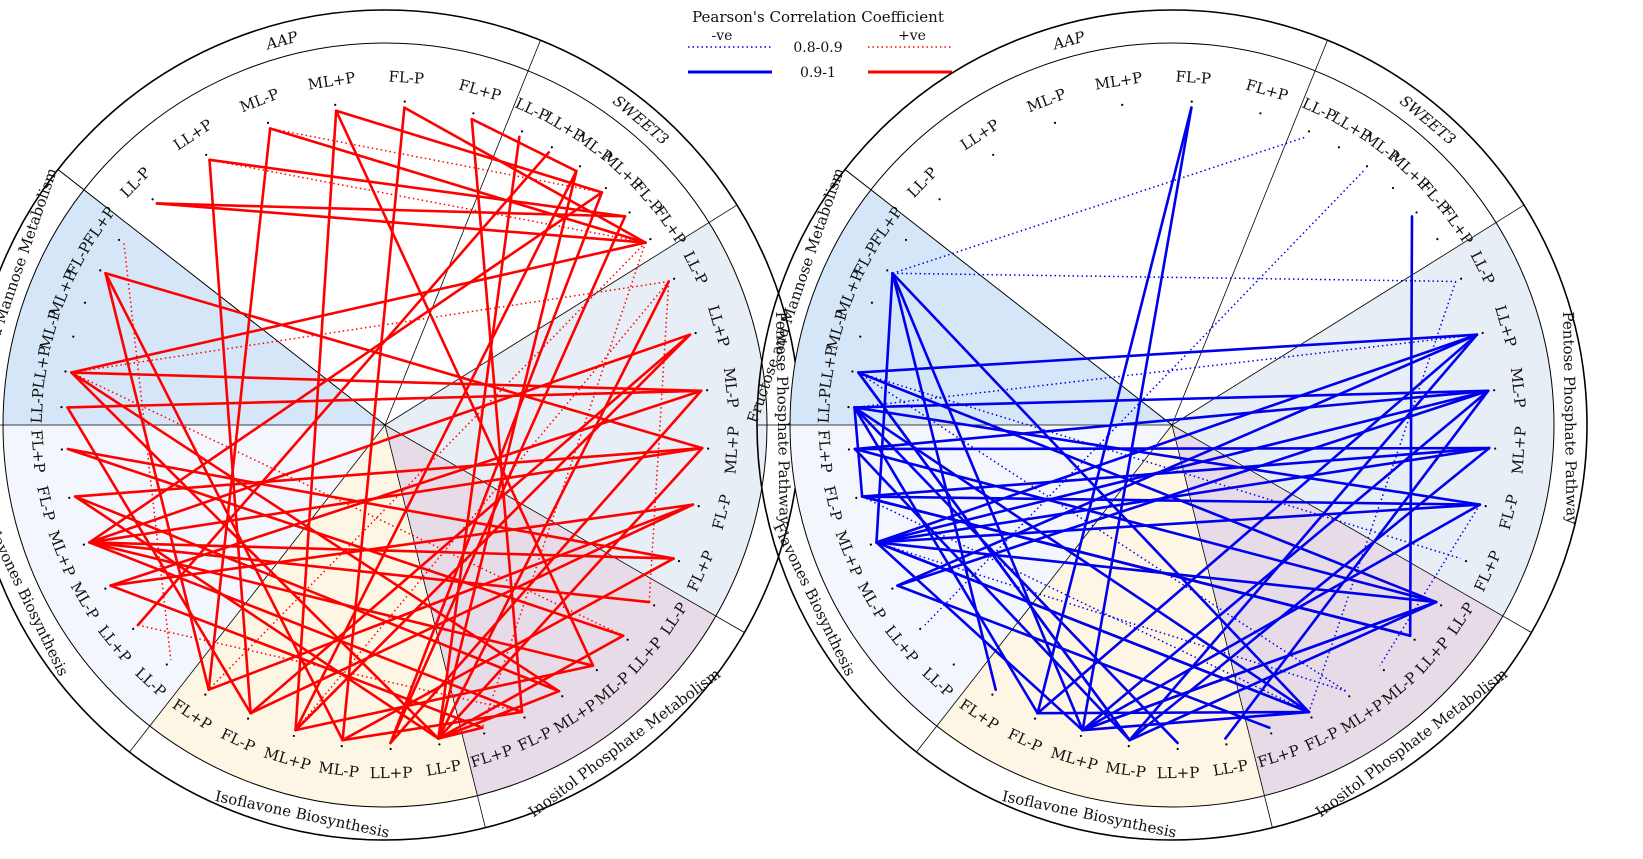 The height and width of the screenshot is (859, 1643). I want to click on aap-group-label: AAP, so click(1068, 41).